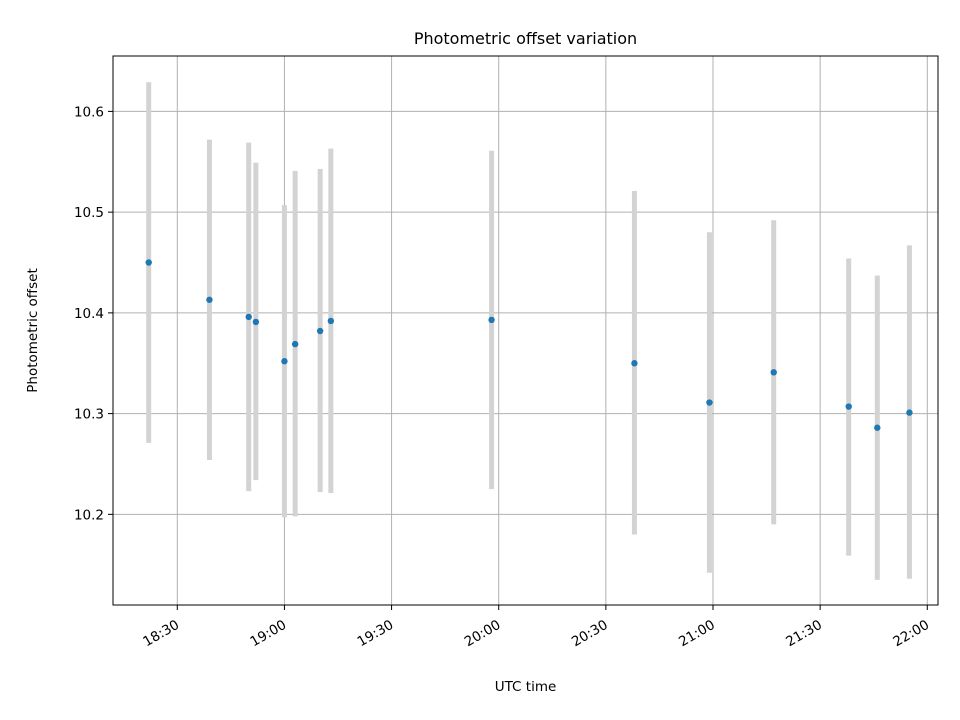 This screenshot has height=720, width=960. What do you see at coordinates (483, 633) in the screenshot?
I see `x-tick-label: 20:00` at bounding box center [483, 633].